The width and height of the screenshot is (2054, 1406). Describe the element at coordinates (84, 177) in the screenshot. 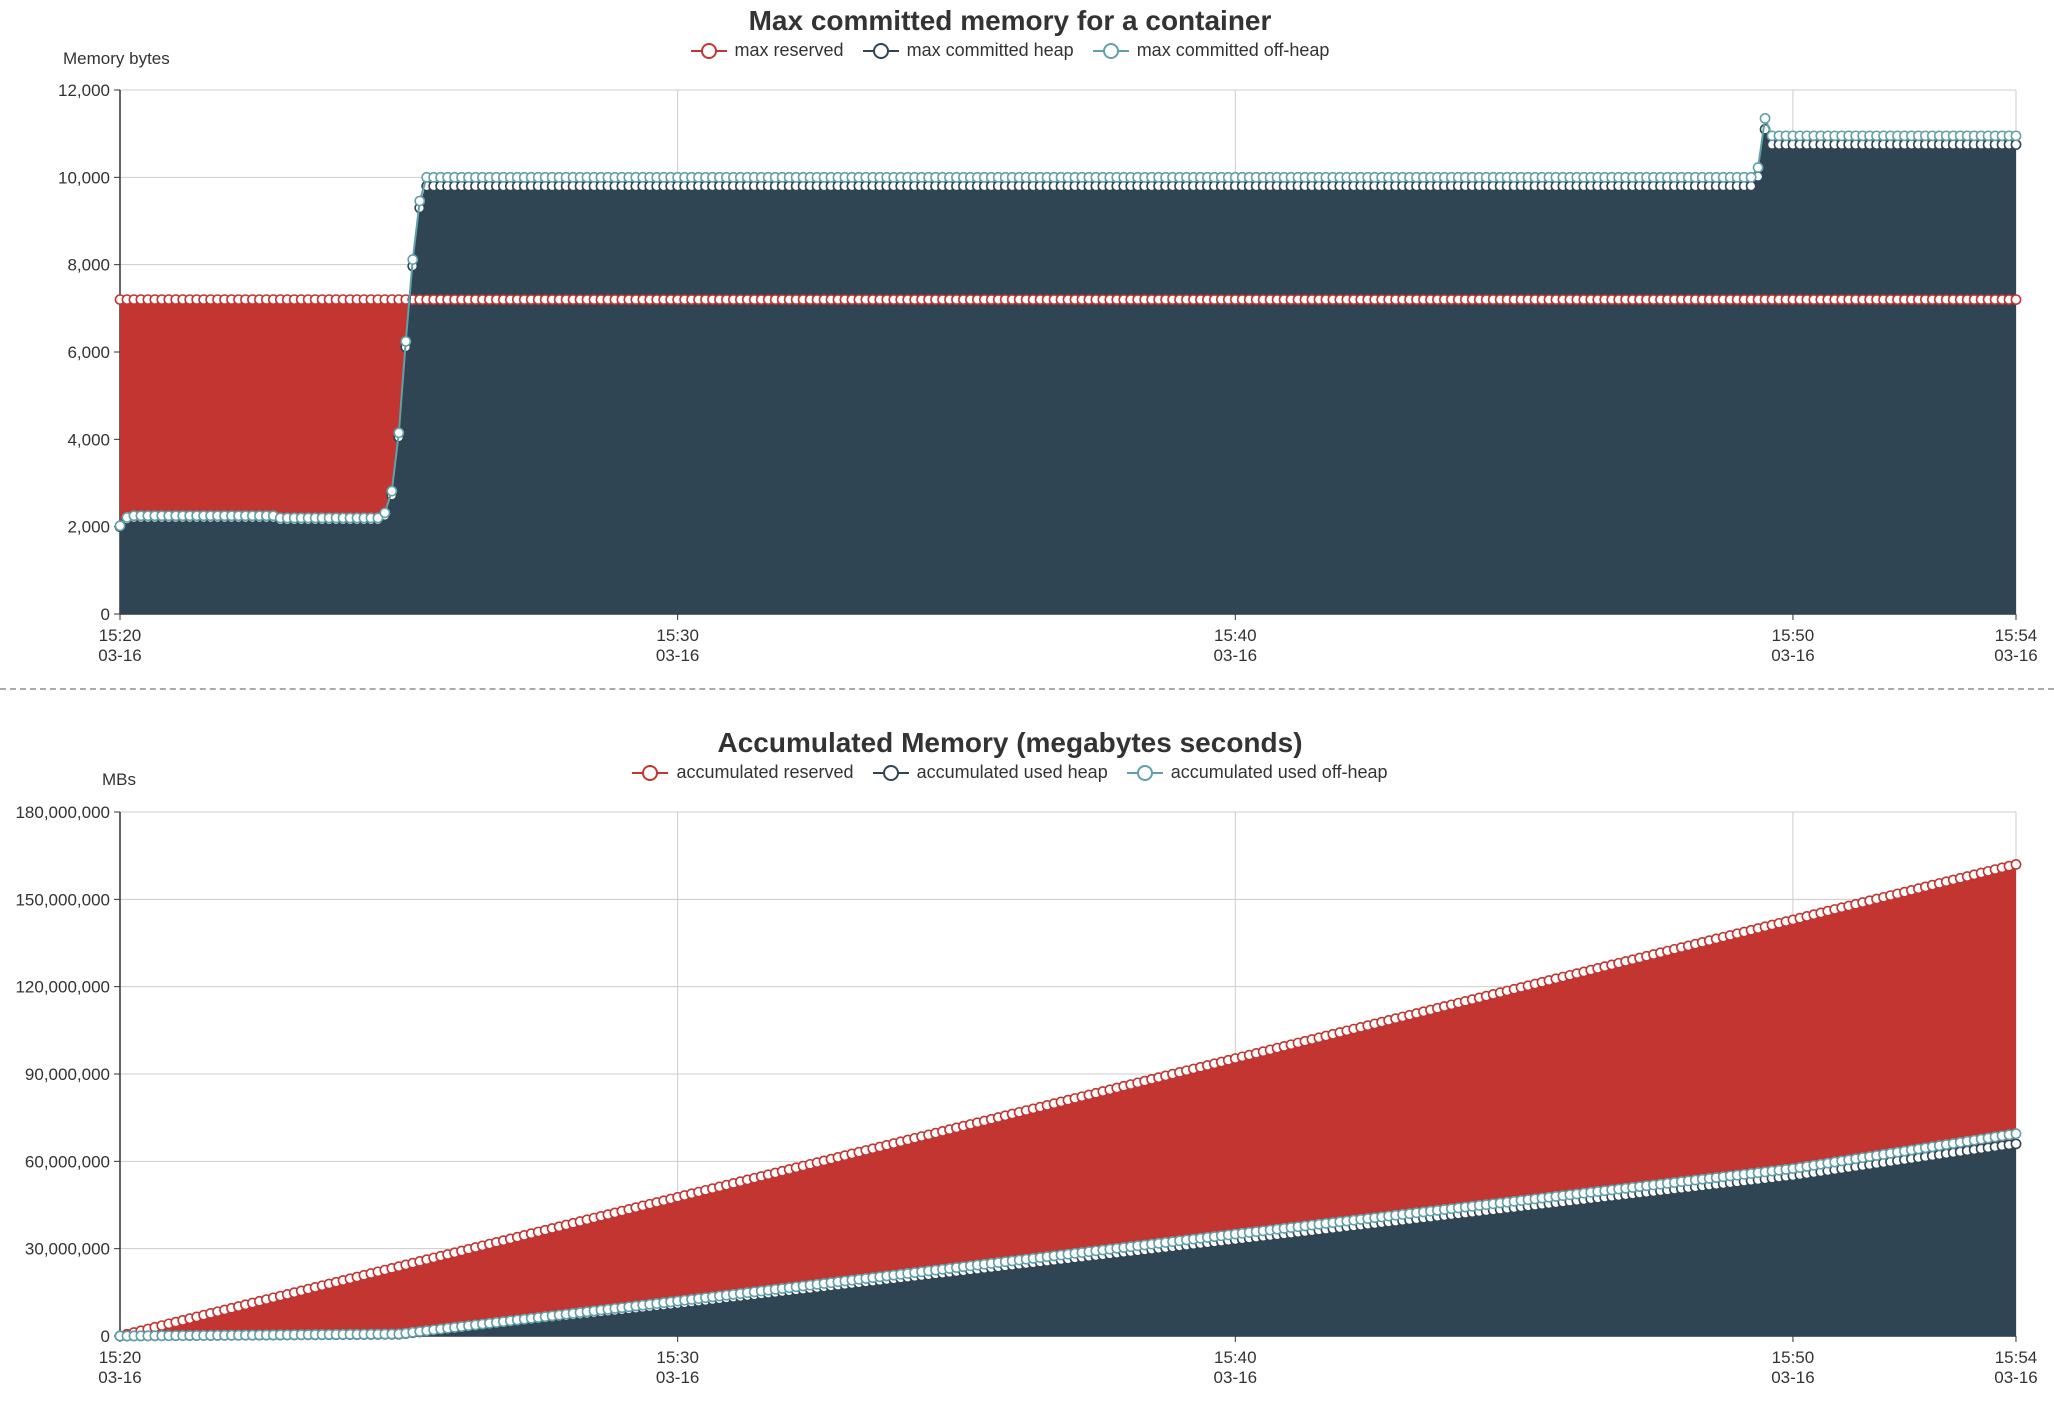

I see `y-tick-label: 10,000` at that location.